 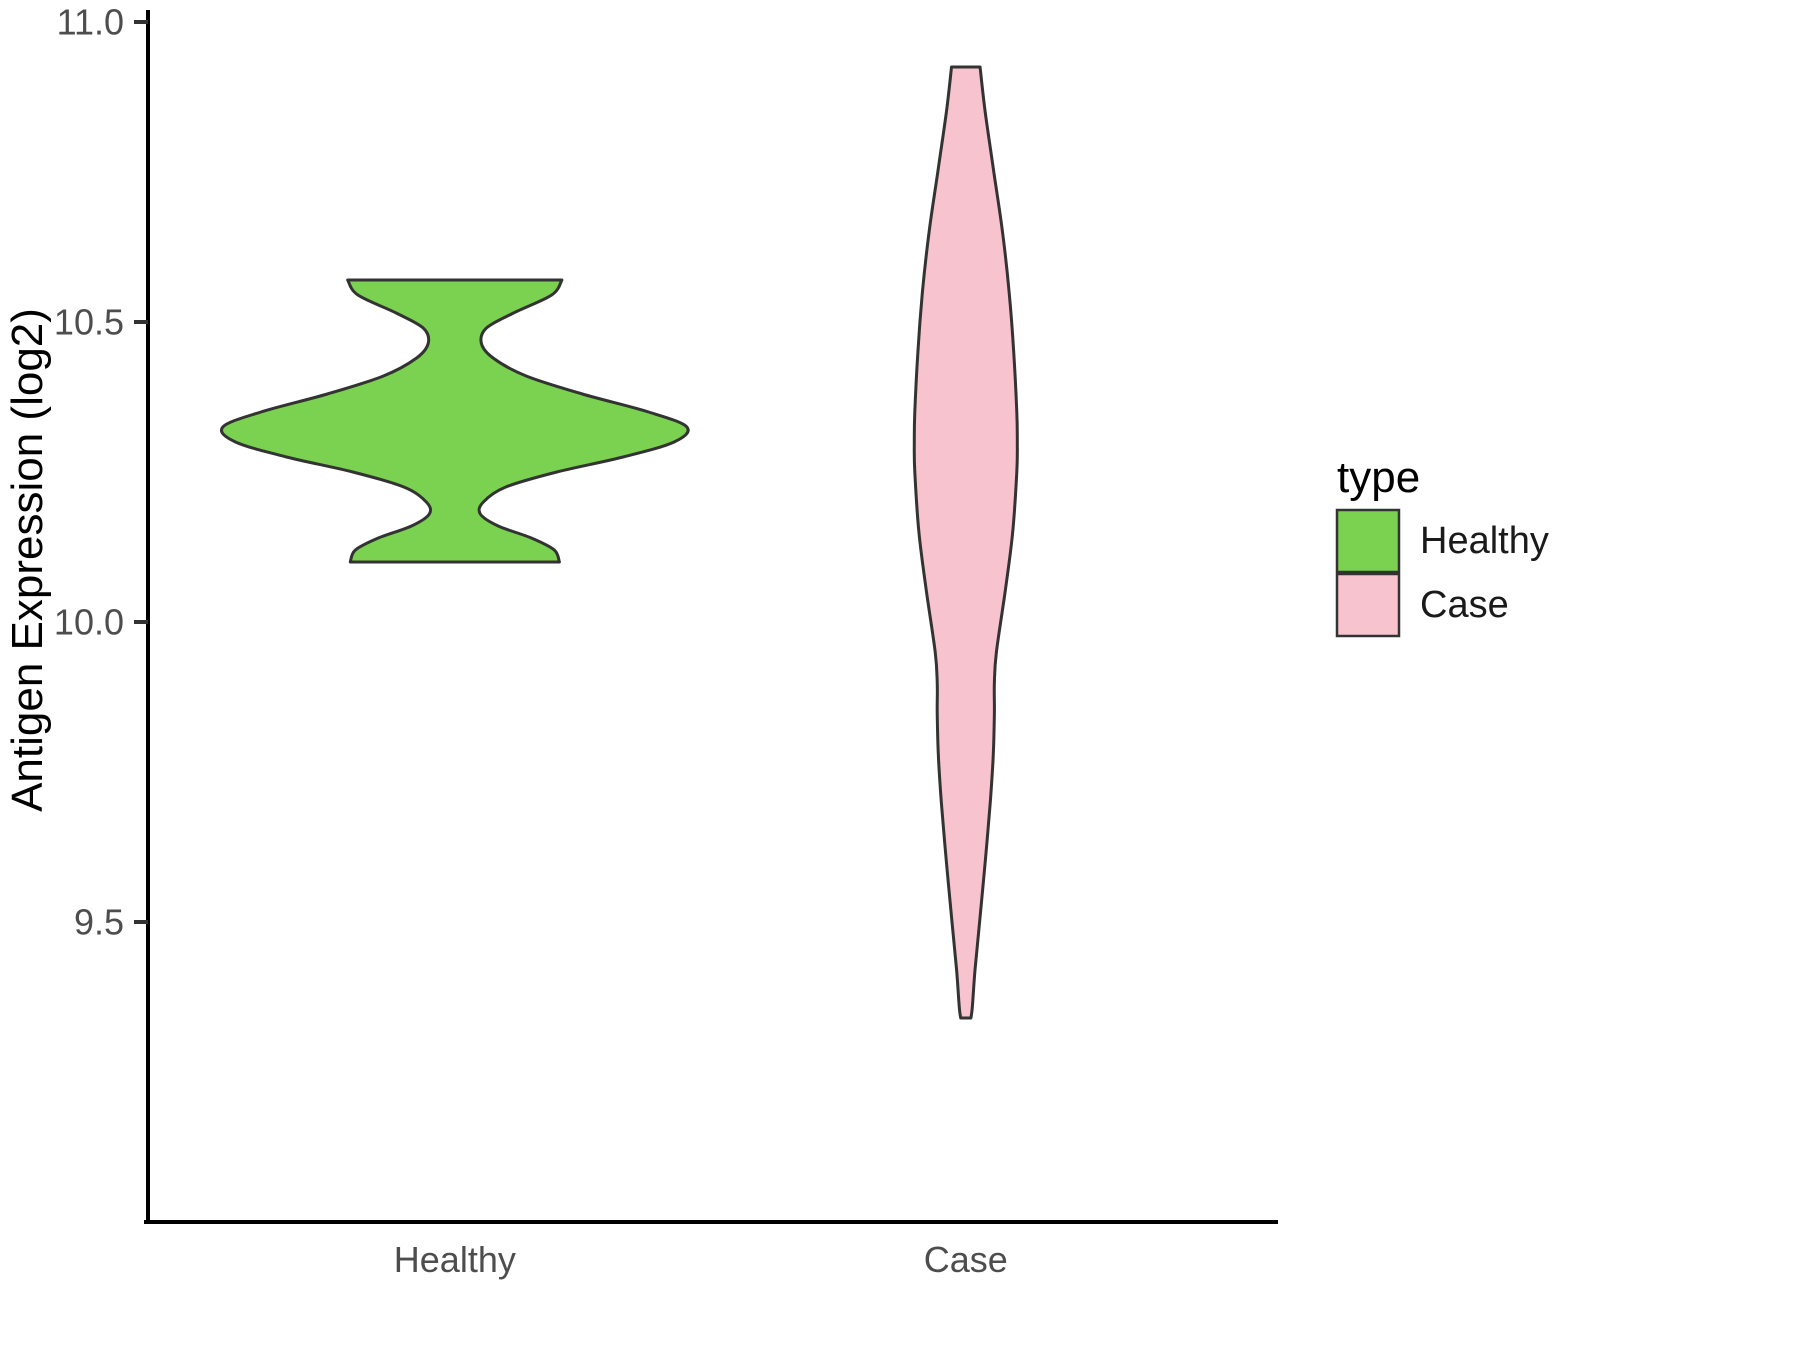 What do you see at coordinates (701, 1259) in the screenshot?
I see `x-axis-labels: Healthy Case` at bounding box center [701, 1259].